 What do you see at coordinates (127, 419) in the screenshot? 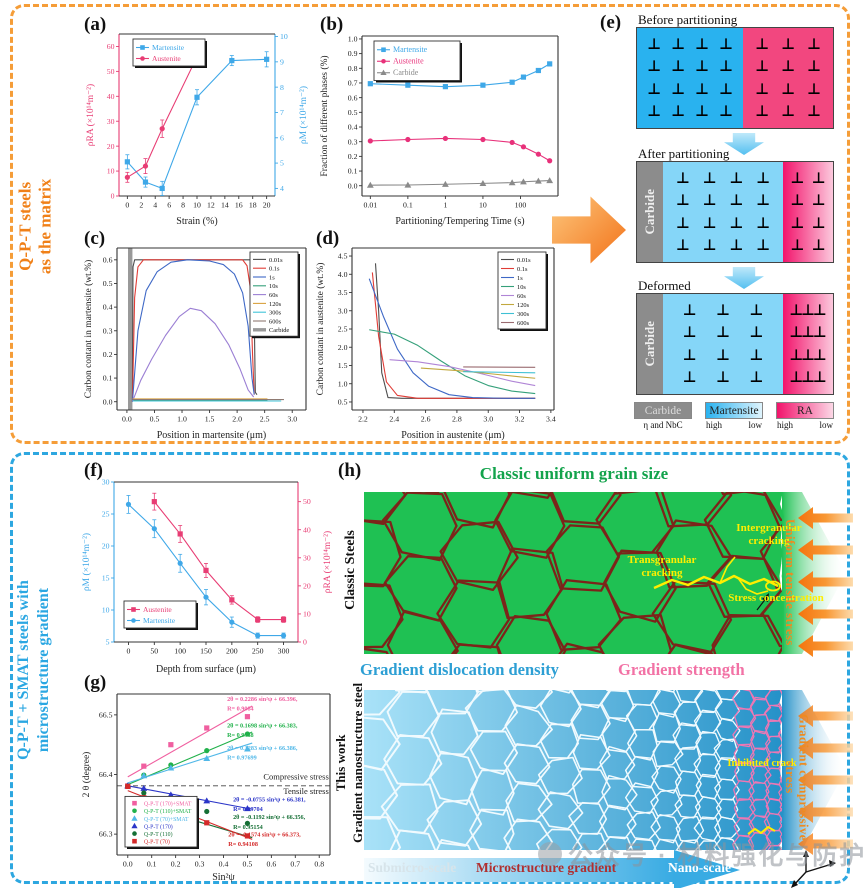
I see `svg-text: 0.0` at bounding box center [127, 419].